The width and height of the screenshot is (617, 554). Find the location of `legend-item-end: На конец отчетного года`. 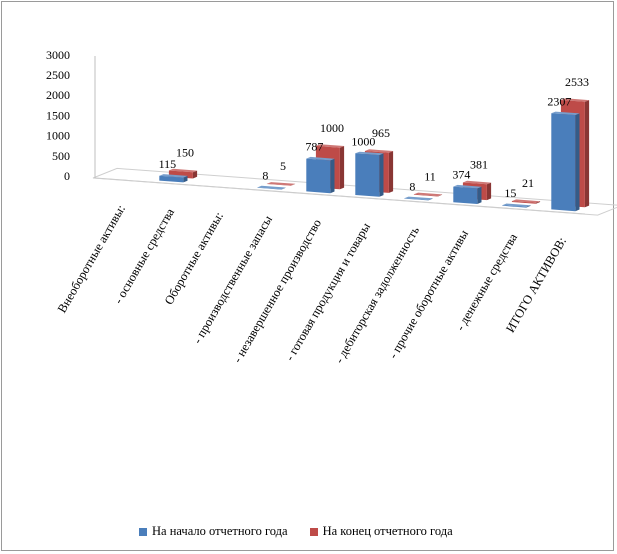

legend-item-end: На конец отчетного года is located at coordinates (381, 531).